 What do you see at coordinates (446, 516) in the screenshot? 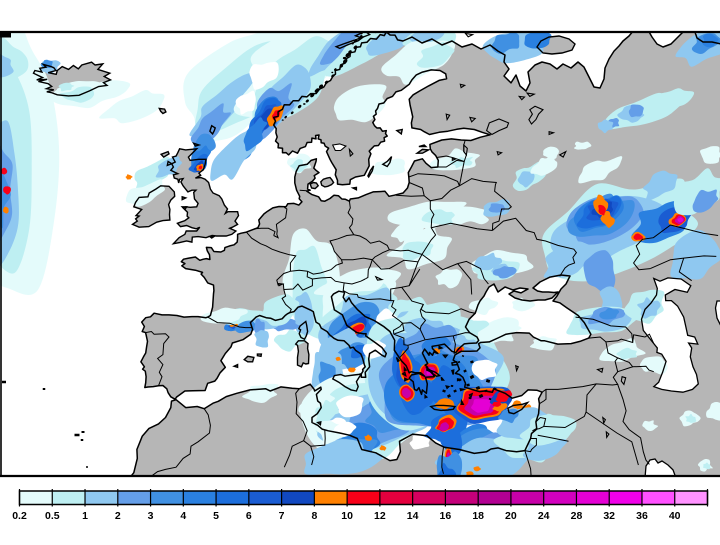
I see `svg-text: 16` at bounding box center [446, 516].